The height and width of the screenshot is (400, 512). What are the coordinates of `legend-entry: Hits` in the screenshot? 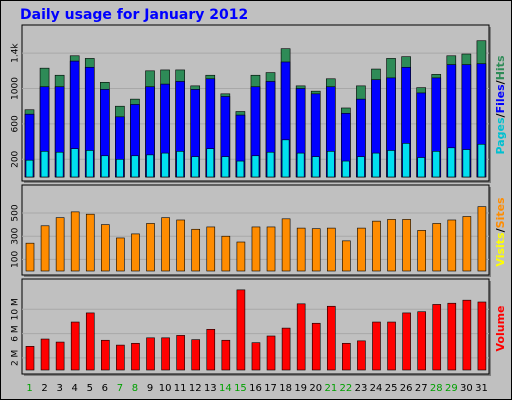 It's located at (500, 67).